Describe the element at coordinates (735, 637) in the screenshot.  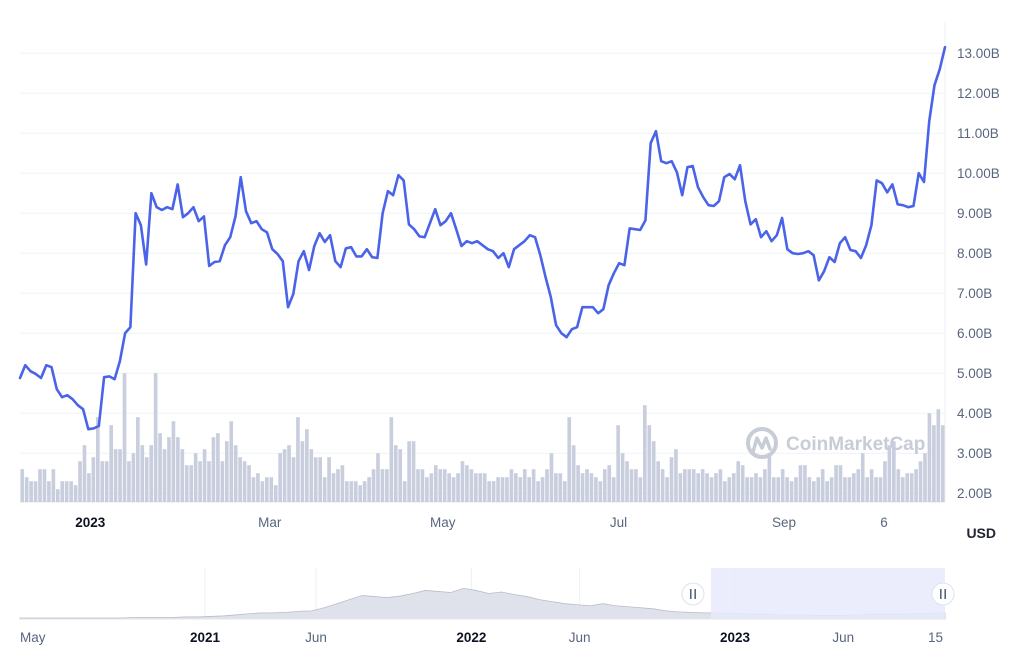
I see `navigator-tick-label: 2023` at that location.